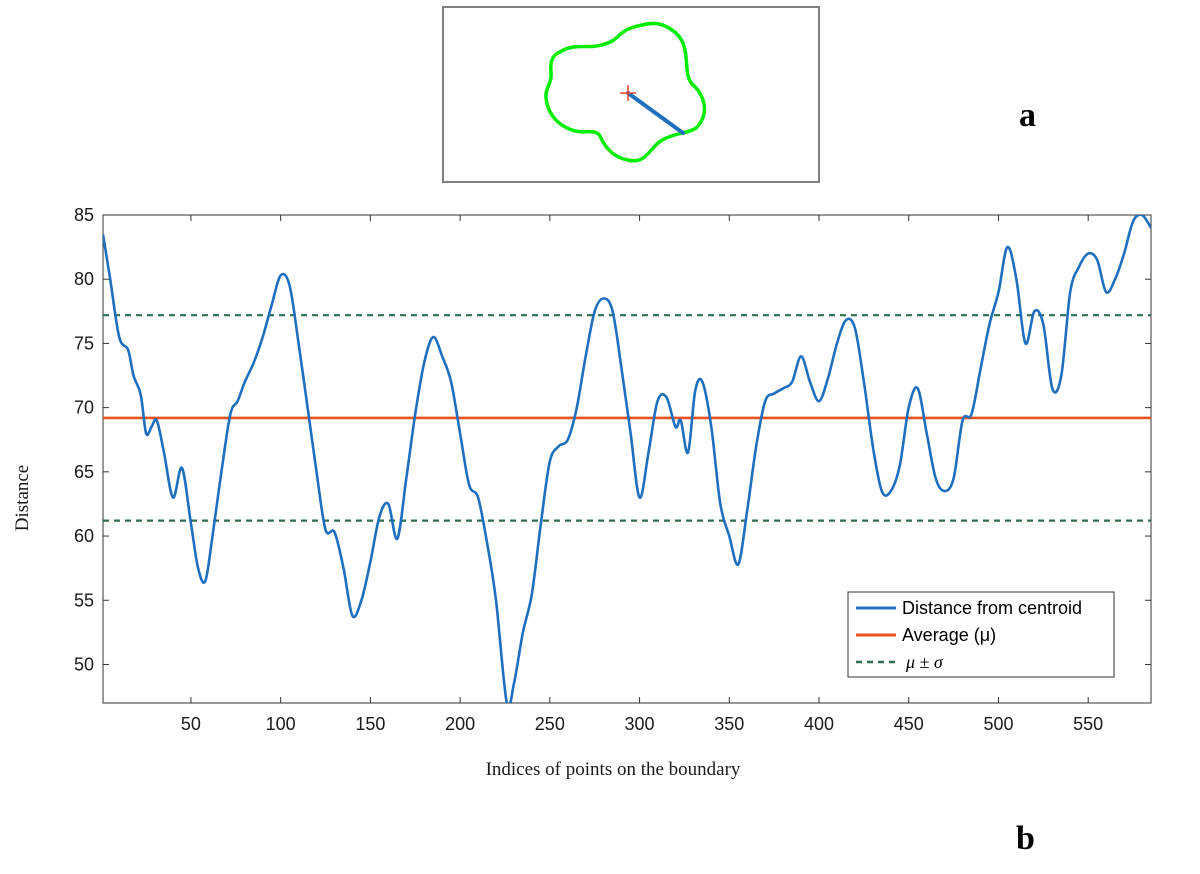 This screenshot has width=1200, height=874. Describe the element at coordinates (992, 608) in the screenshot. I see `legend-label-distance: Distance from centroid` at that location.